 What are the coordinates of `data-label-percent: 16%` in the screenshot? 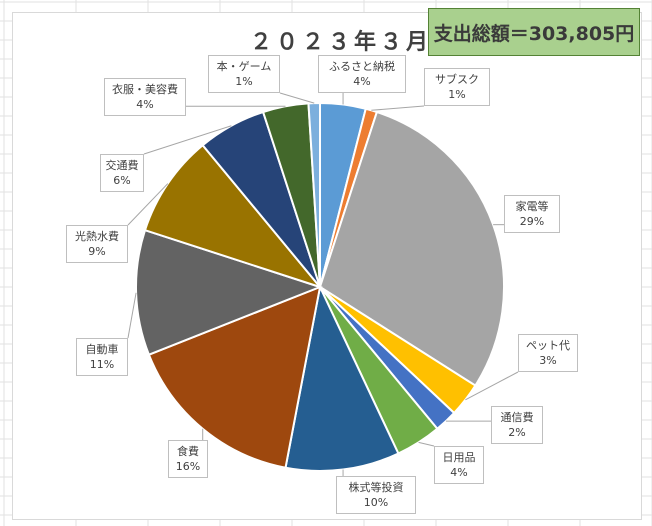 It's located at (188, 466).